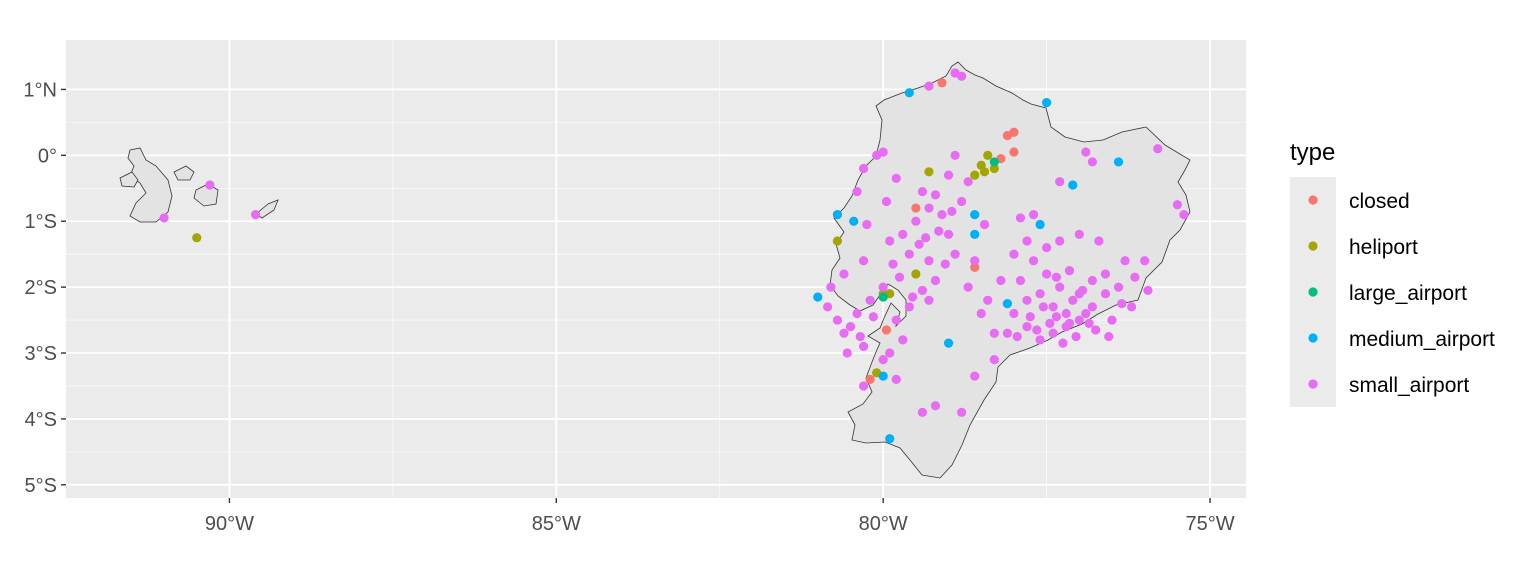 The width and height of the screenshot is (1536, 576). Describe the element at coordinates (1313, 292) in the screenshot. I see `legend-key-large-airport` at that location.